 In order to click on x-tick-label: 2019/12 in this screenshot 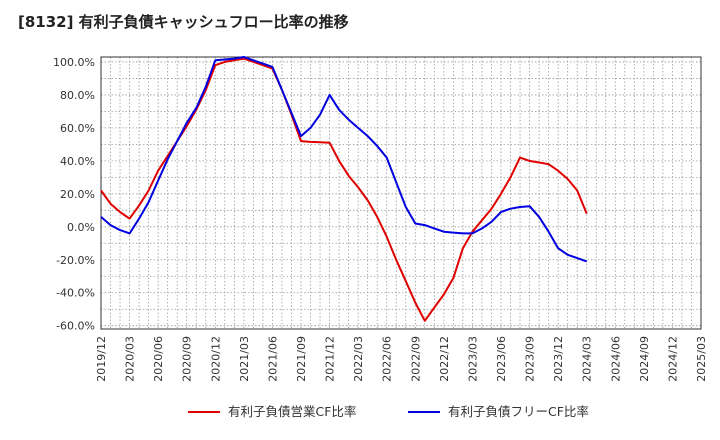, I will do `click(101, 359)`.